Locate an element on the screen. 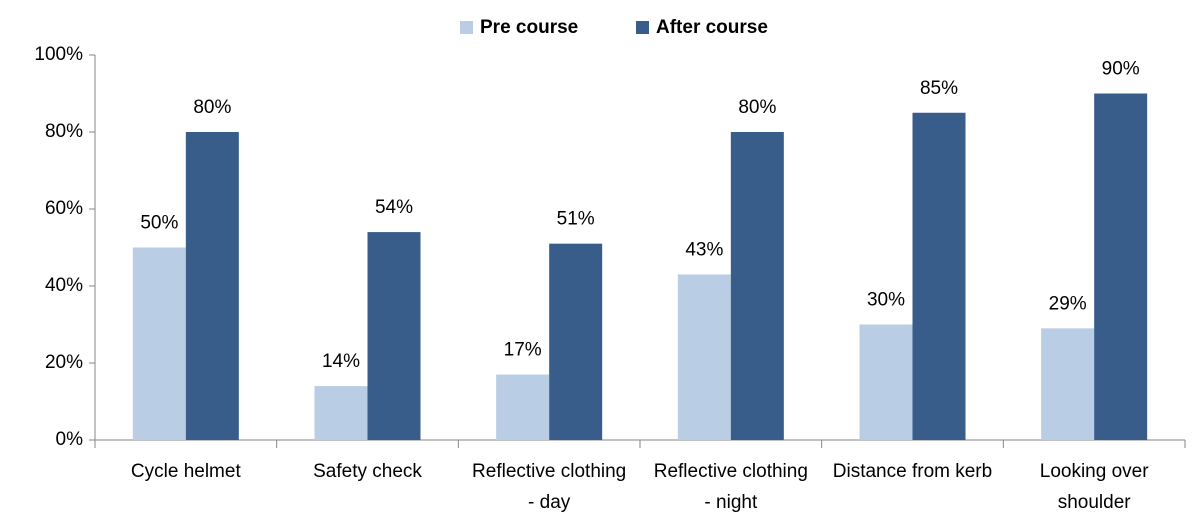 The height and width of the screenshot is (517, 1199). y-tick-label: 80% is located at coordinates (64, 131).